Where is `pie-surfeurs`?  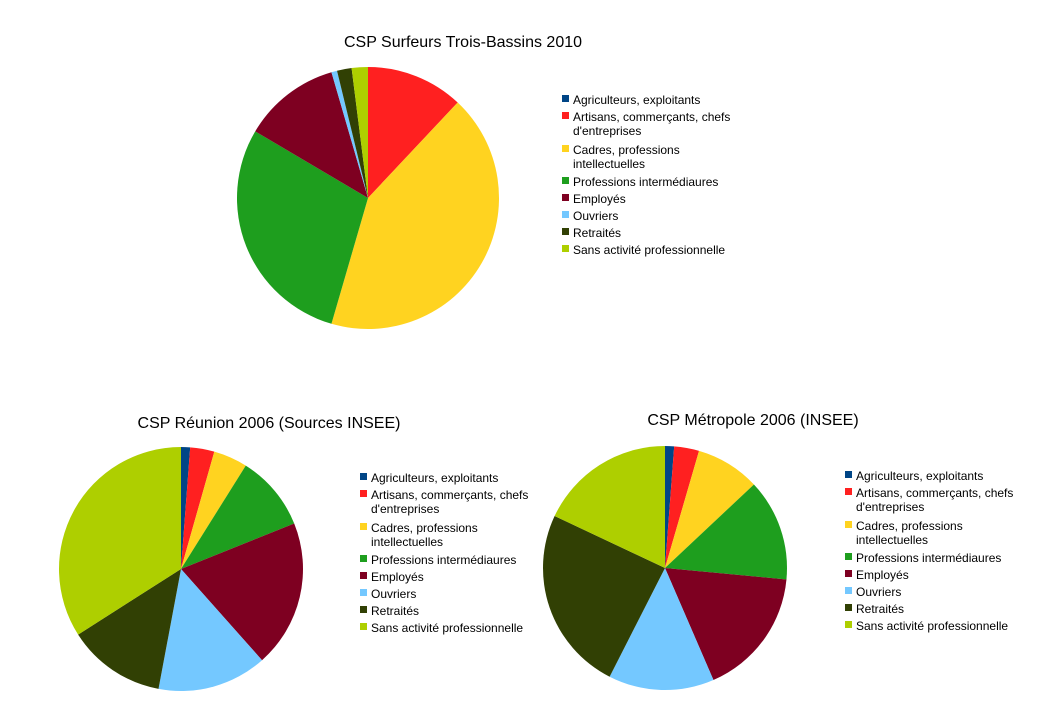 pie-surfeurs is located at coordinates (367, 198).